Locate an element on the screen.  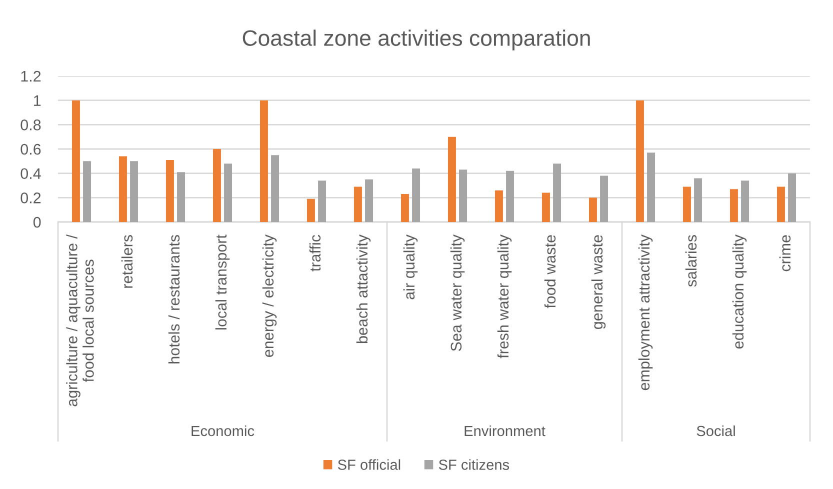
x-tick-label: retailers is located at coordinates (127, 261).